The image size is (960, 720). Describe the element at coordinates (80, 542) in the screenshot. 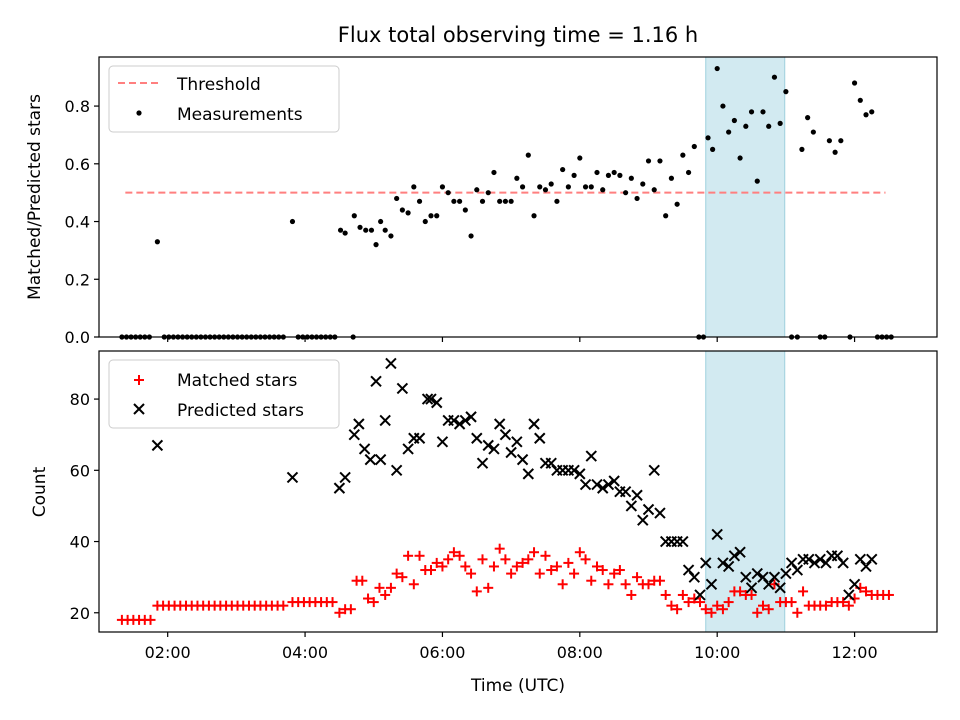

I see `bottom-y-tick-label: 40` at that location.